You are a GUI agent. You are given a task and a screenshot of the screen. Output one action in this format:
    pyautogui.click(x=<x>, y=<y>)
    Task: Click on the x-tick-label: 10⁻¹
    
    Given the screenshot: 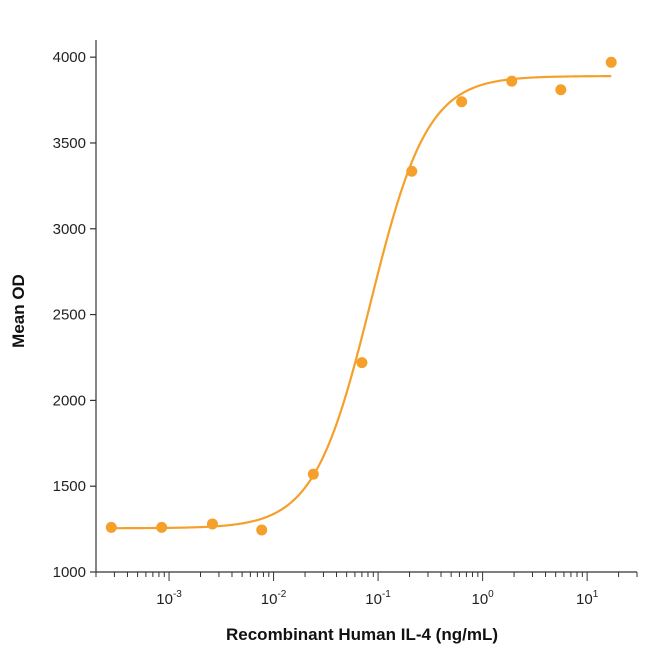 What is the action you would take?
    pyautogui.click(x=378, y=598)
    